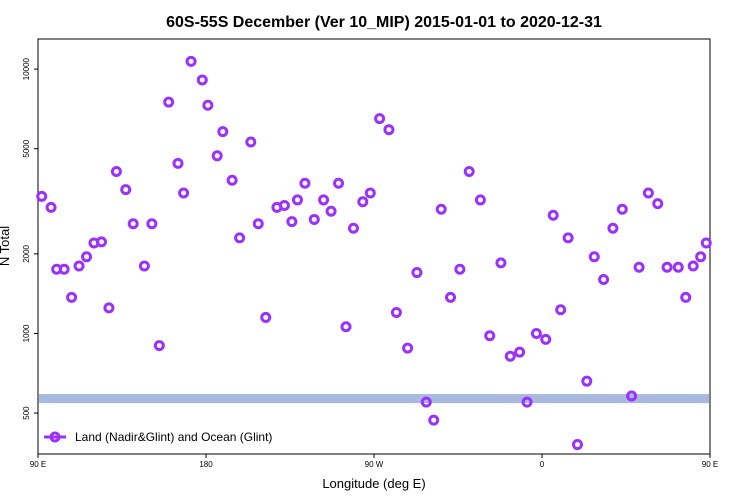  What do you see at coordinates (26, 413) in the screenshot?
I see `y-tick-label: 500` at bounding box center [26, 413].